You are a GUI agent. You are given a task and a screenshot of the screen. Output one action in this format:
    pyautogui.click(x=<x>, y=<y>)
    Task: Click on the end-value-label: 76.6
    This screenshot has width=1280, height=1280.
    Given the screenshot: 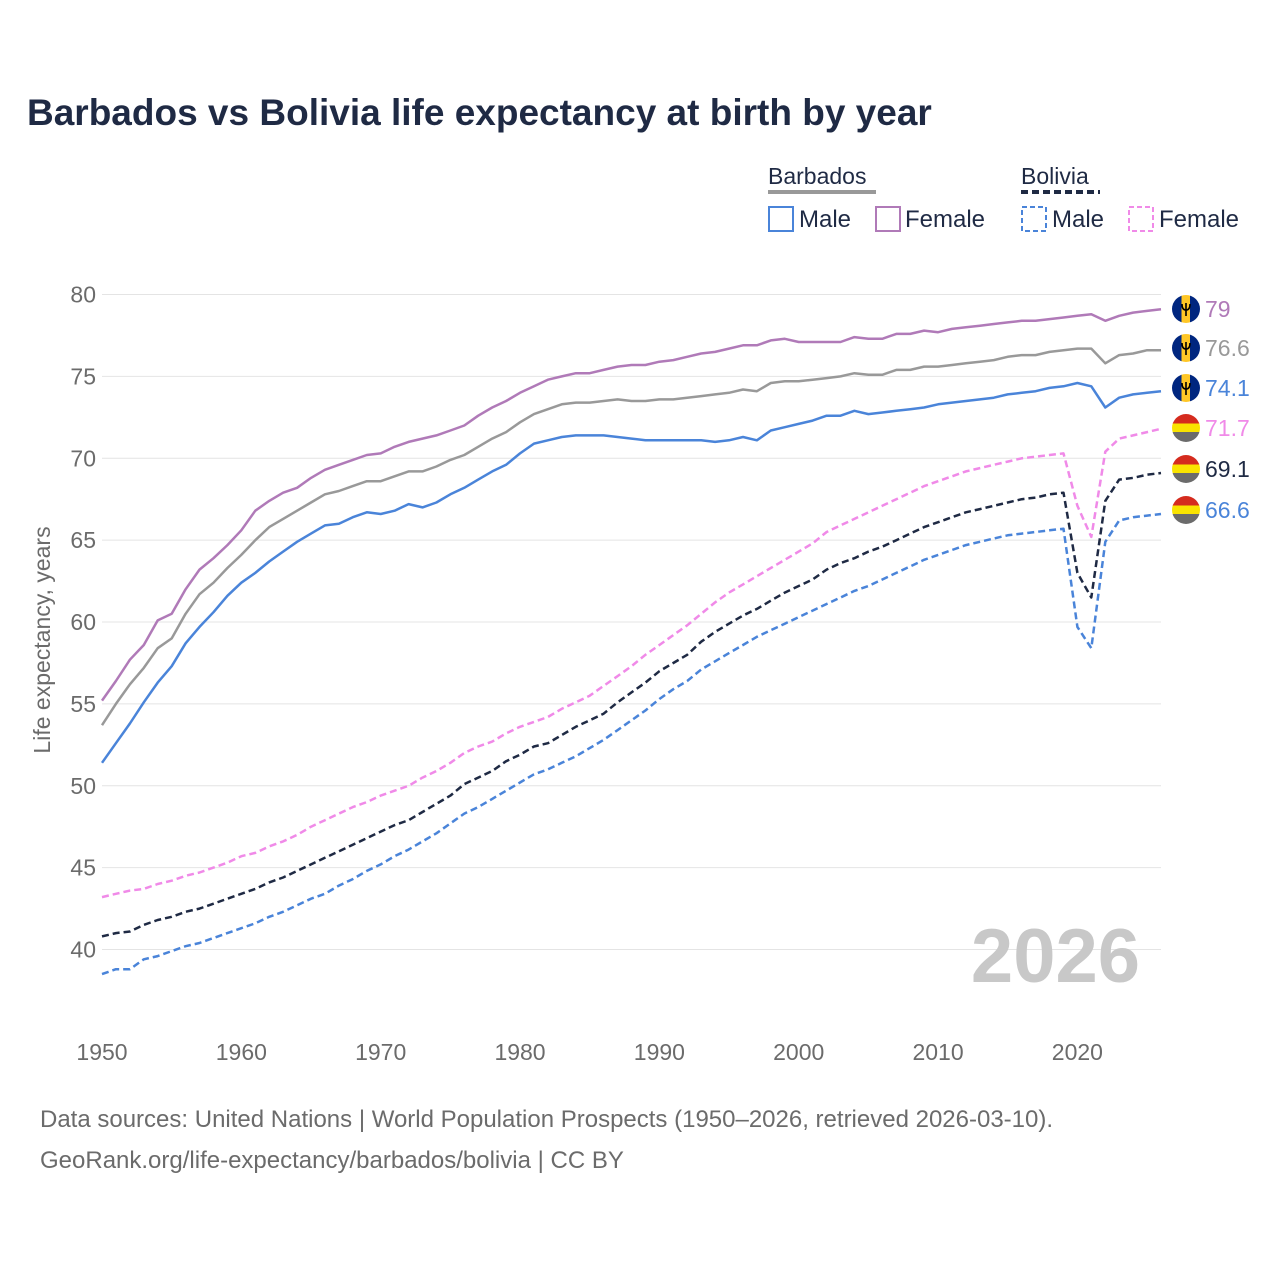 What is the action you would take?
    pyautogui.click(x=1227, y=348)
    